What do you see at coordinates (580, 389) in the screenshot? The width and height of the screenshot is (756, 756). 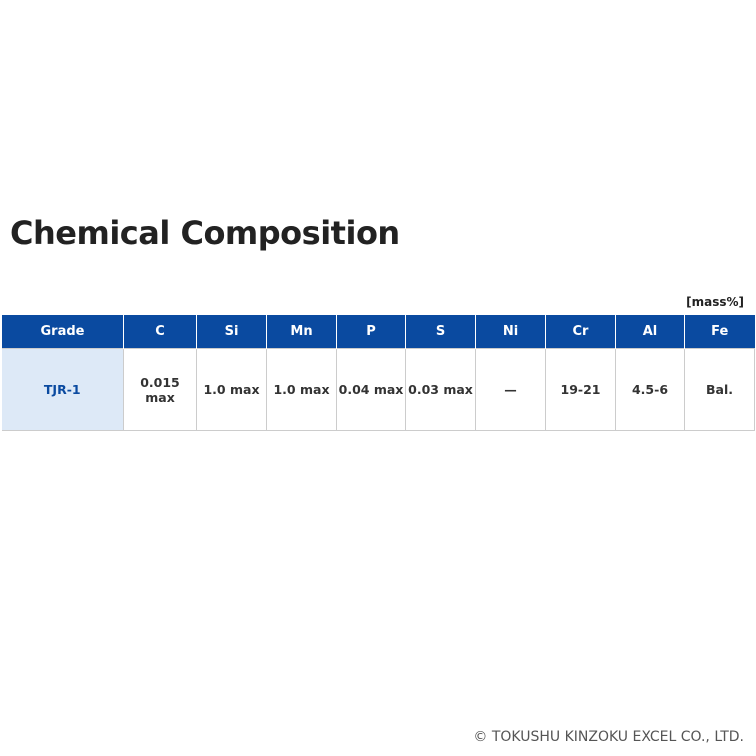 I see `cell: 19-21` at bounding box center [580, 389].